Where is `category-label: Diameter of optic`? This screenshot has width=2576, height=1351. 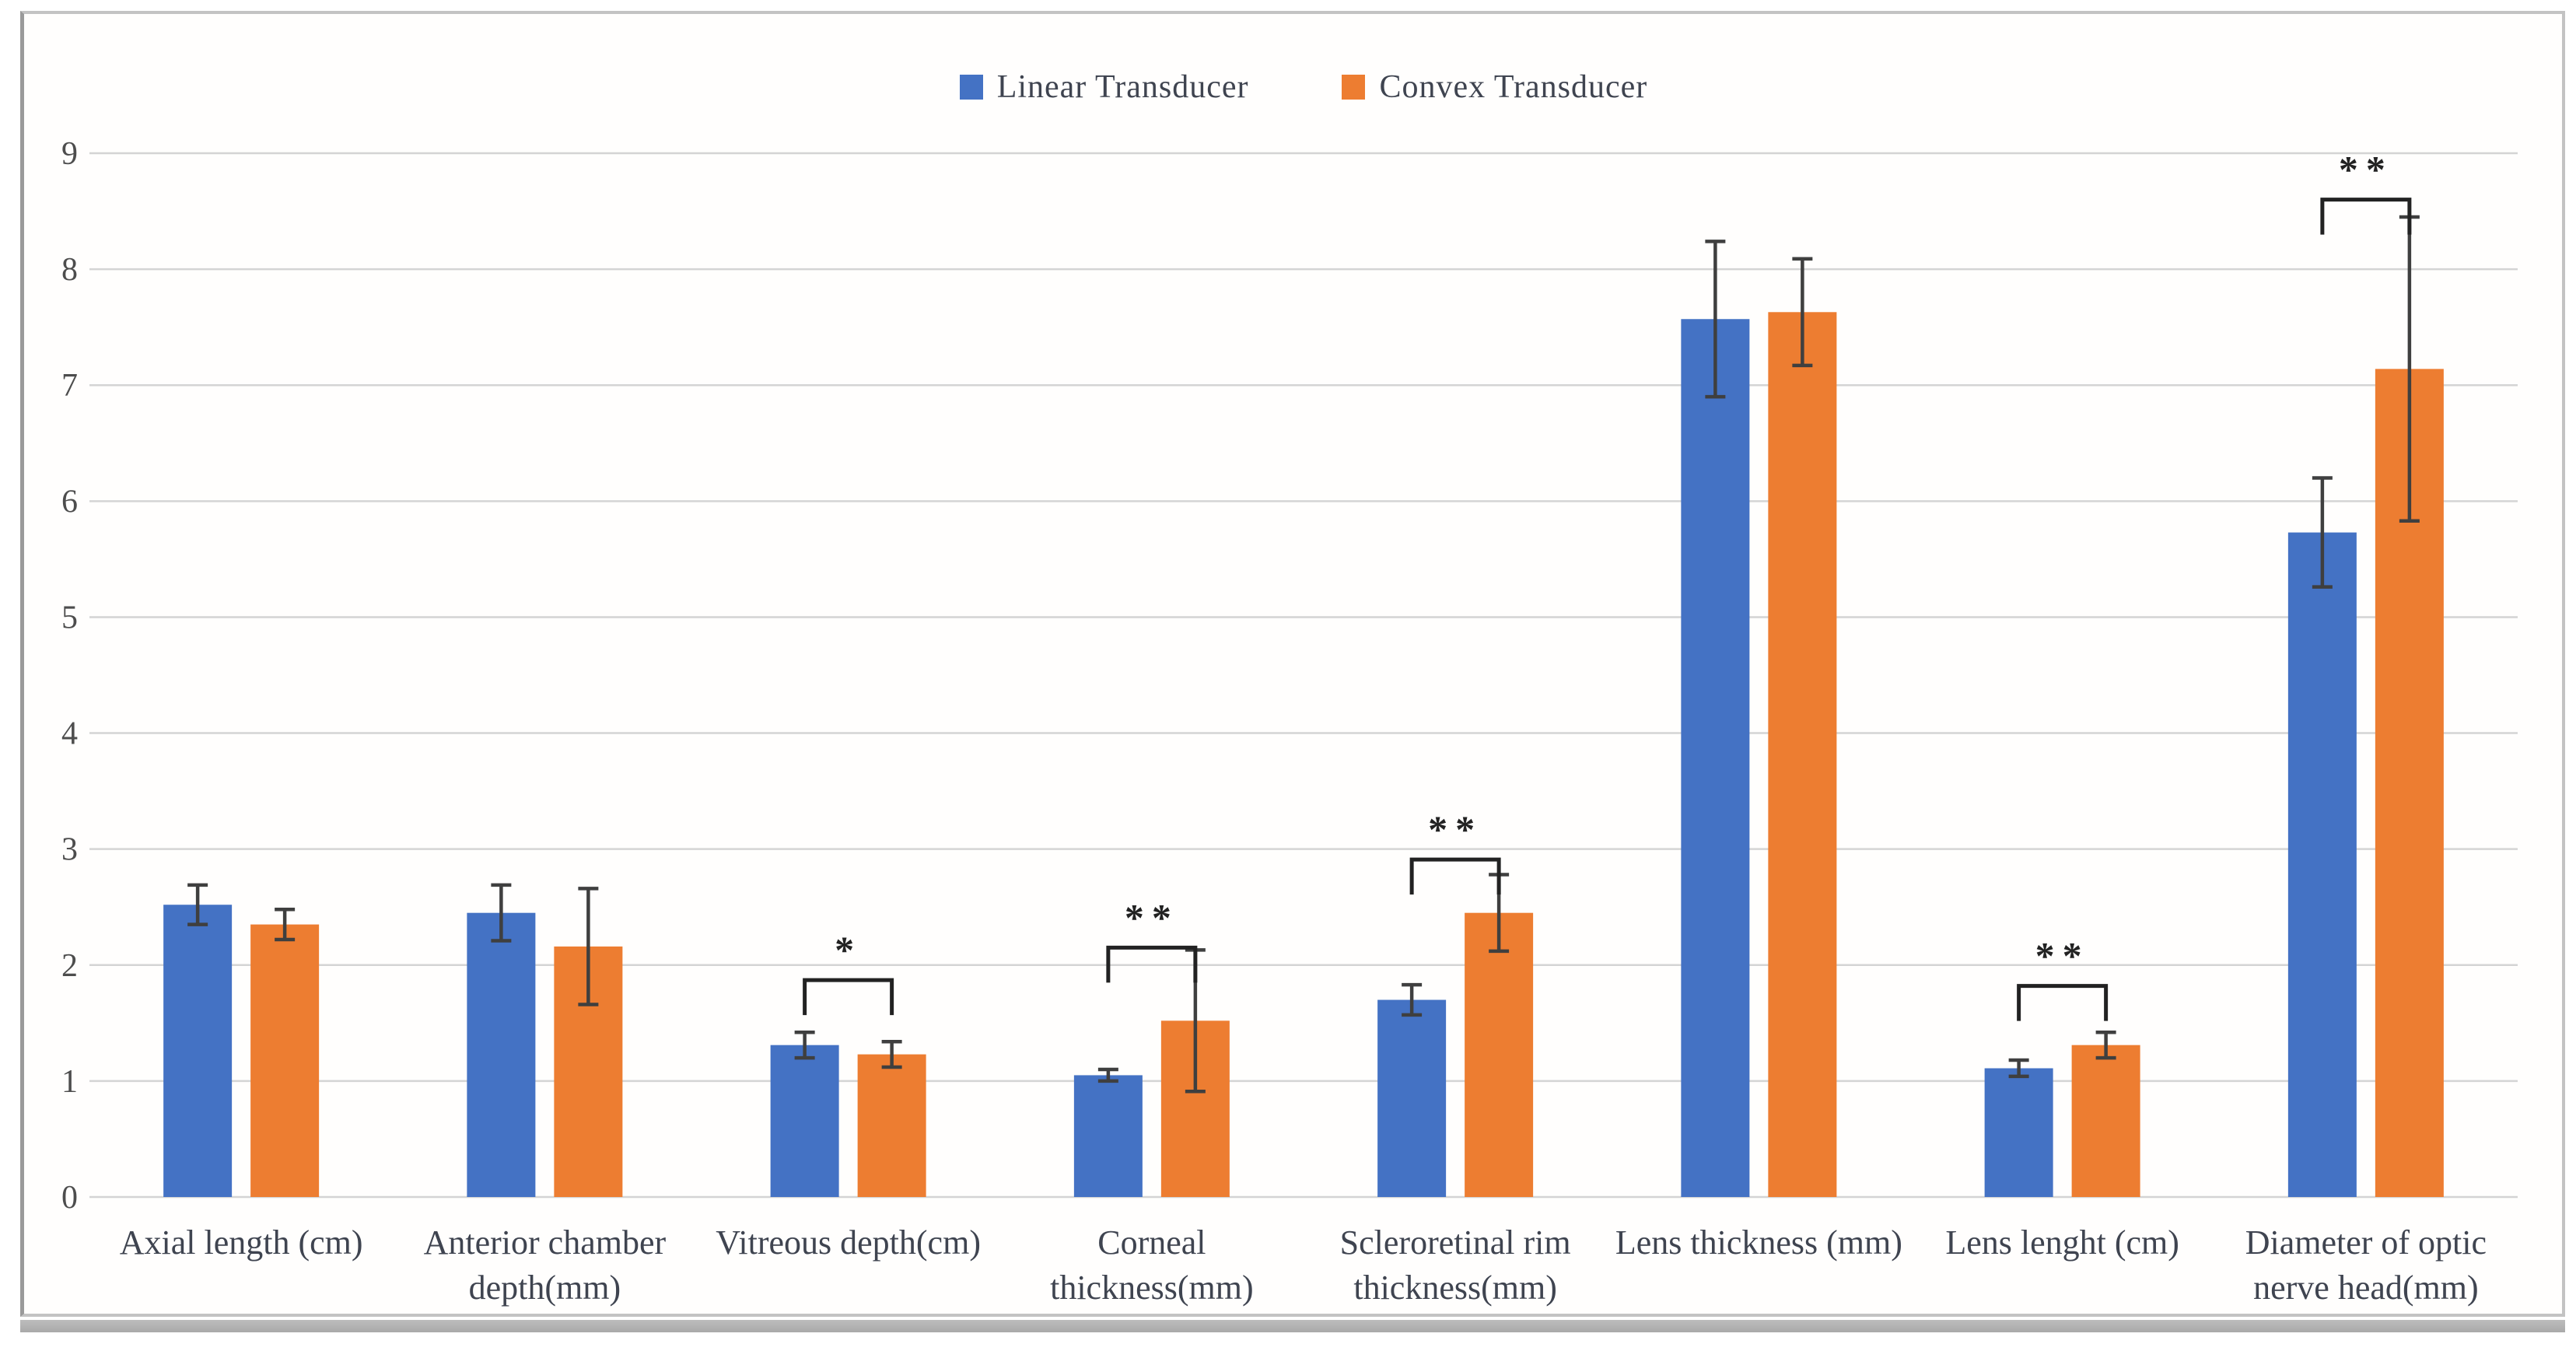
category-label: Diameter of optic is located at coordinates (2366, 1243).